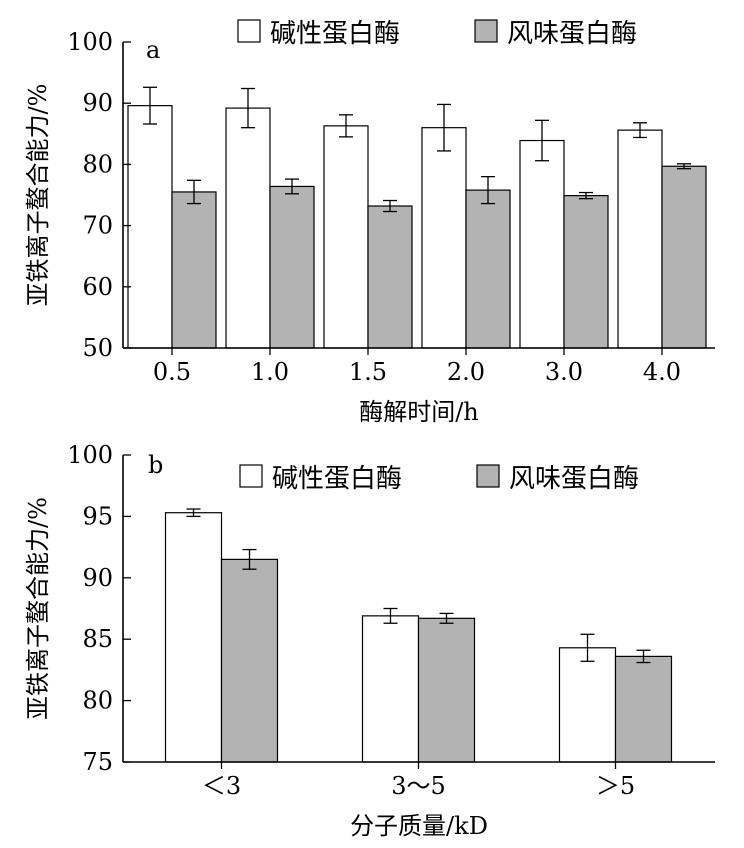 This screenshot has width=744, height=848. What do you see at coordinates (172, 372) in the screenshot?
I see `x-tick-label: 0.5` at bounding box center [172, 372].